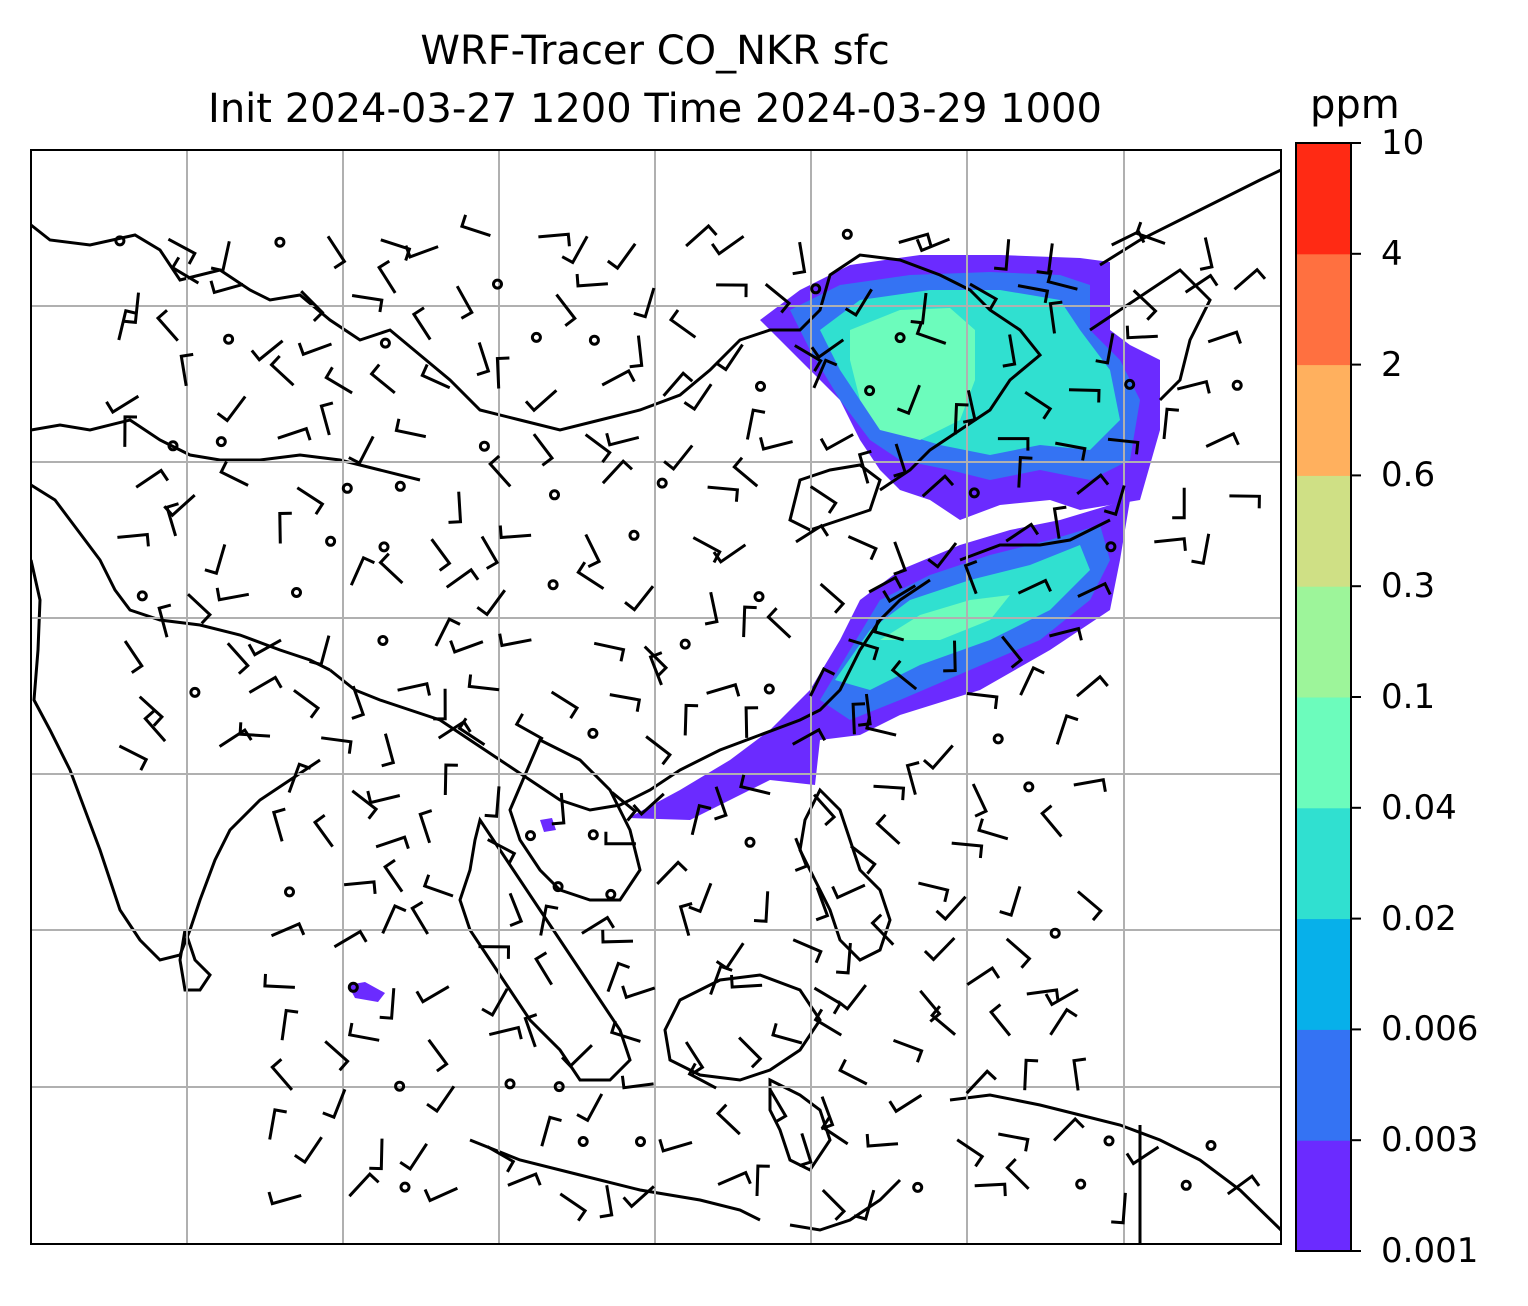 This screenshot has width=1528, height=1306. What do you see at coordinates (1408, 586) in the screenshot?
I see `colorbar-tick-label: 0.3` at bounding box center [1408, 586].